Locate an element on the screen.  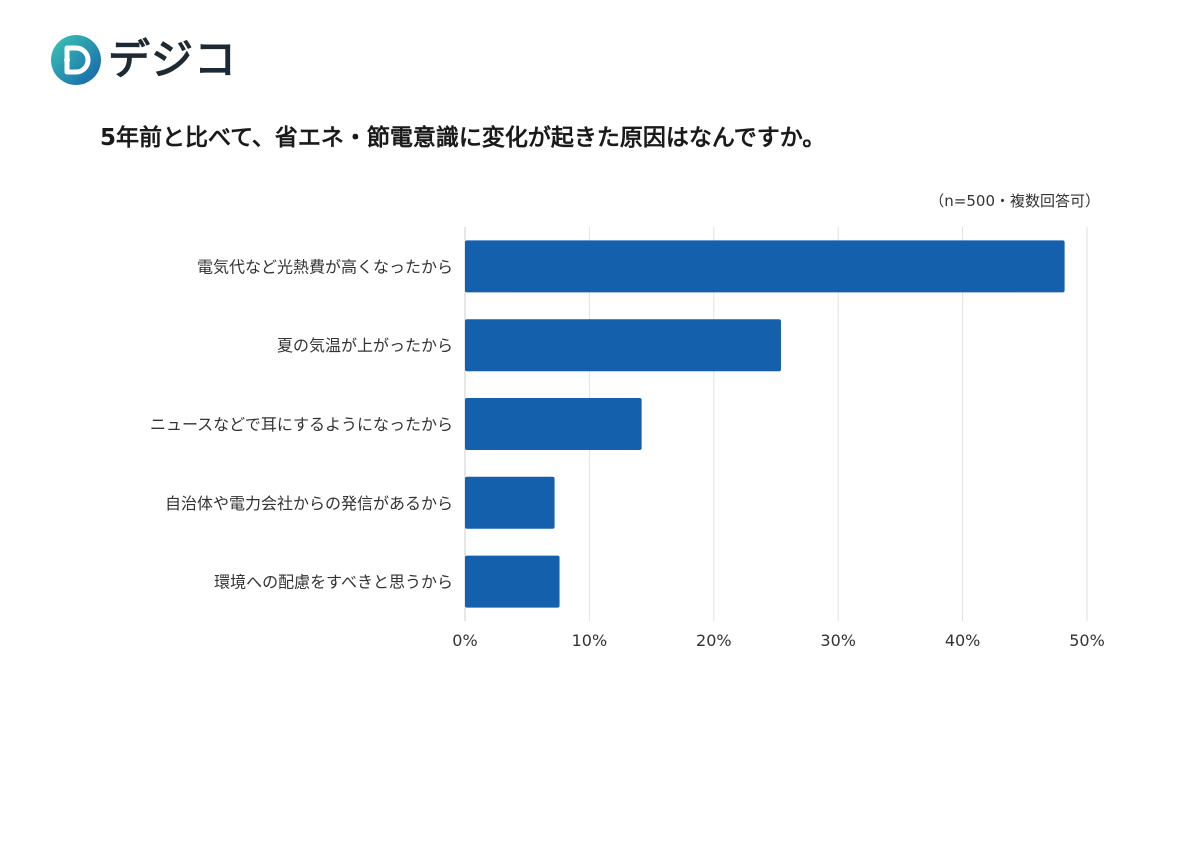
category-label: 電気代など光熱費が高くなったから is located at coordinates (325, 266).